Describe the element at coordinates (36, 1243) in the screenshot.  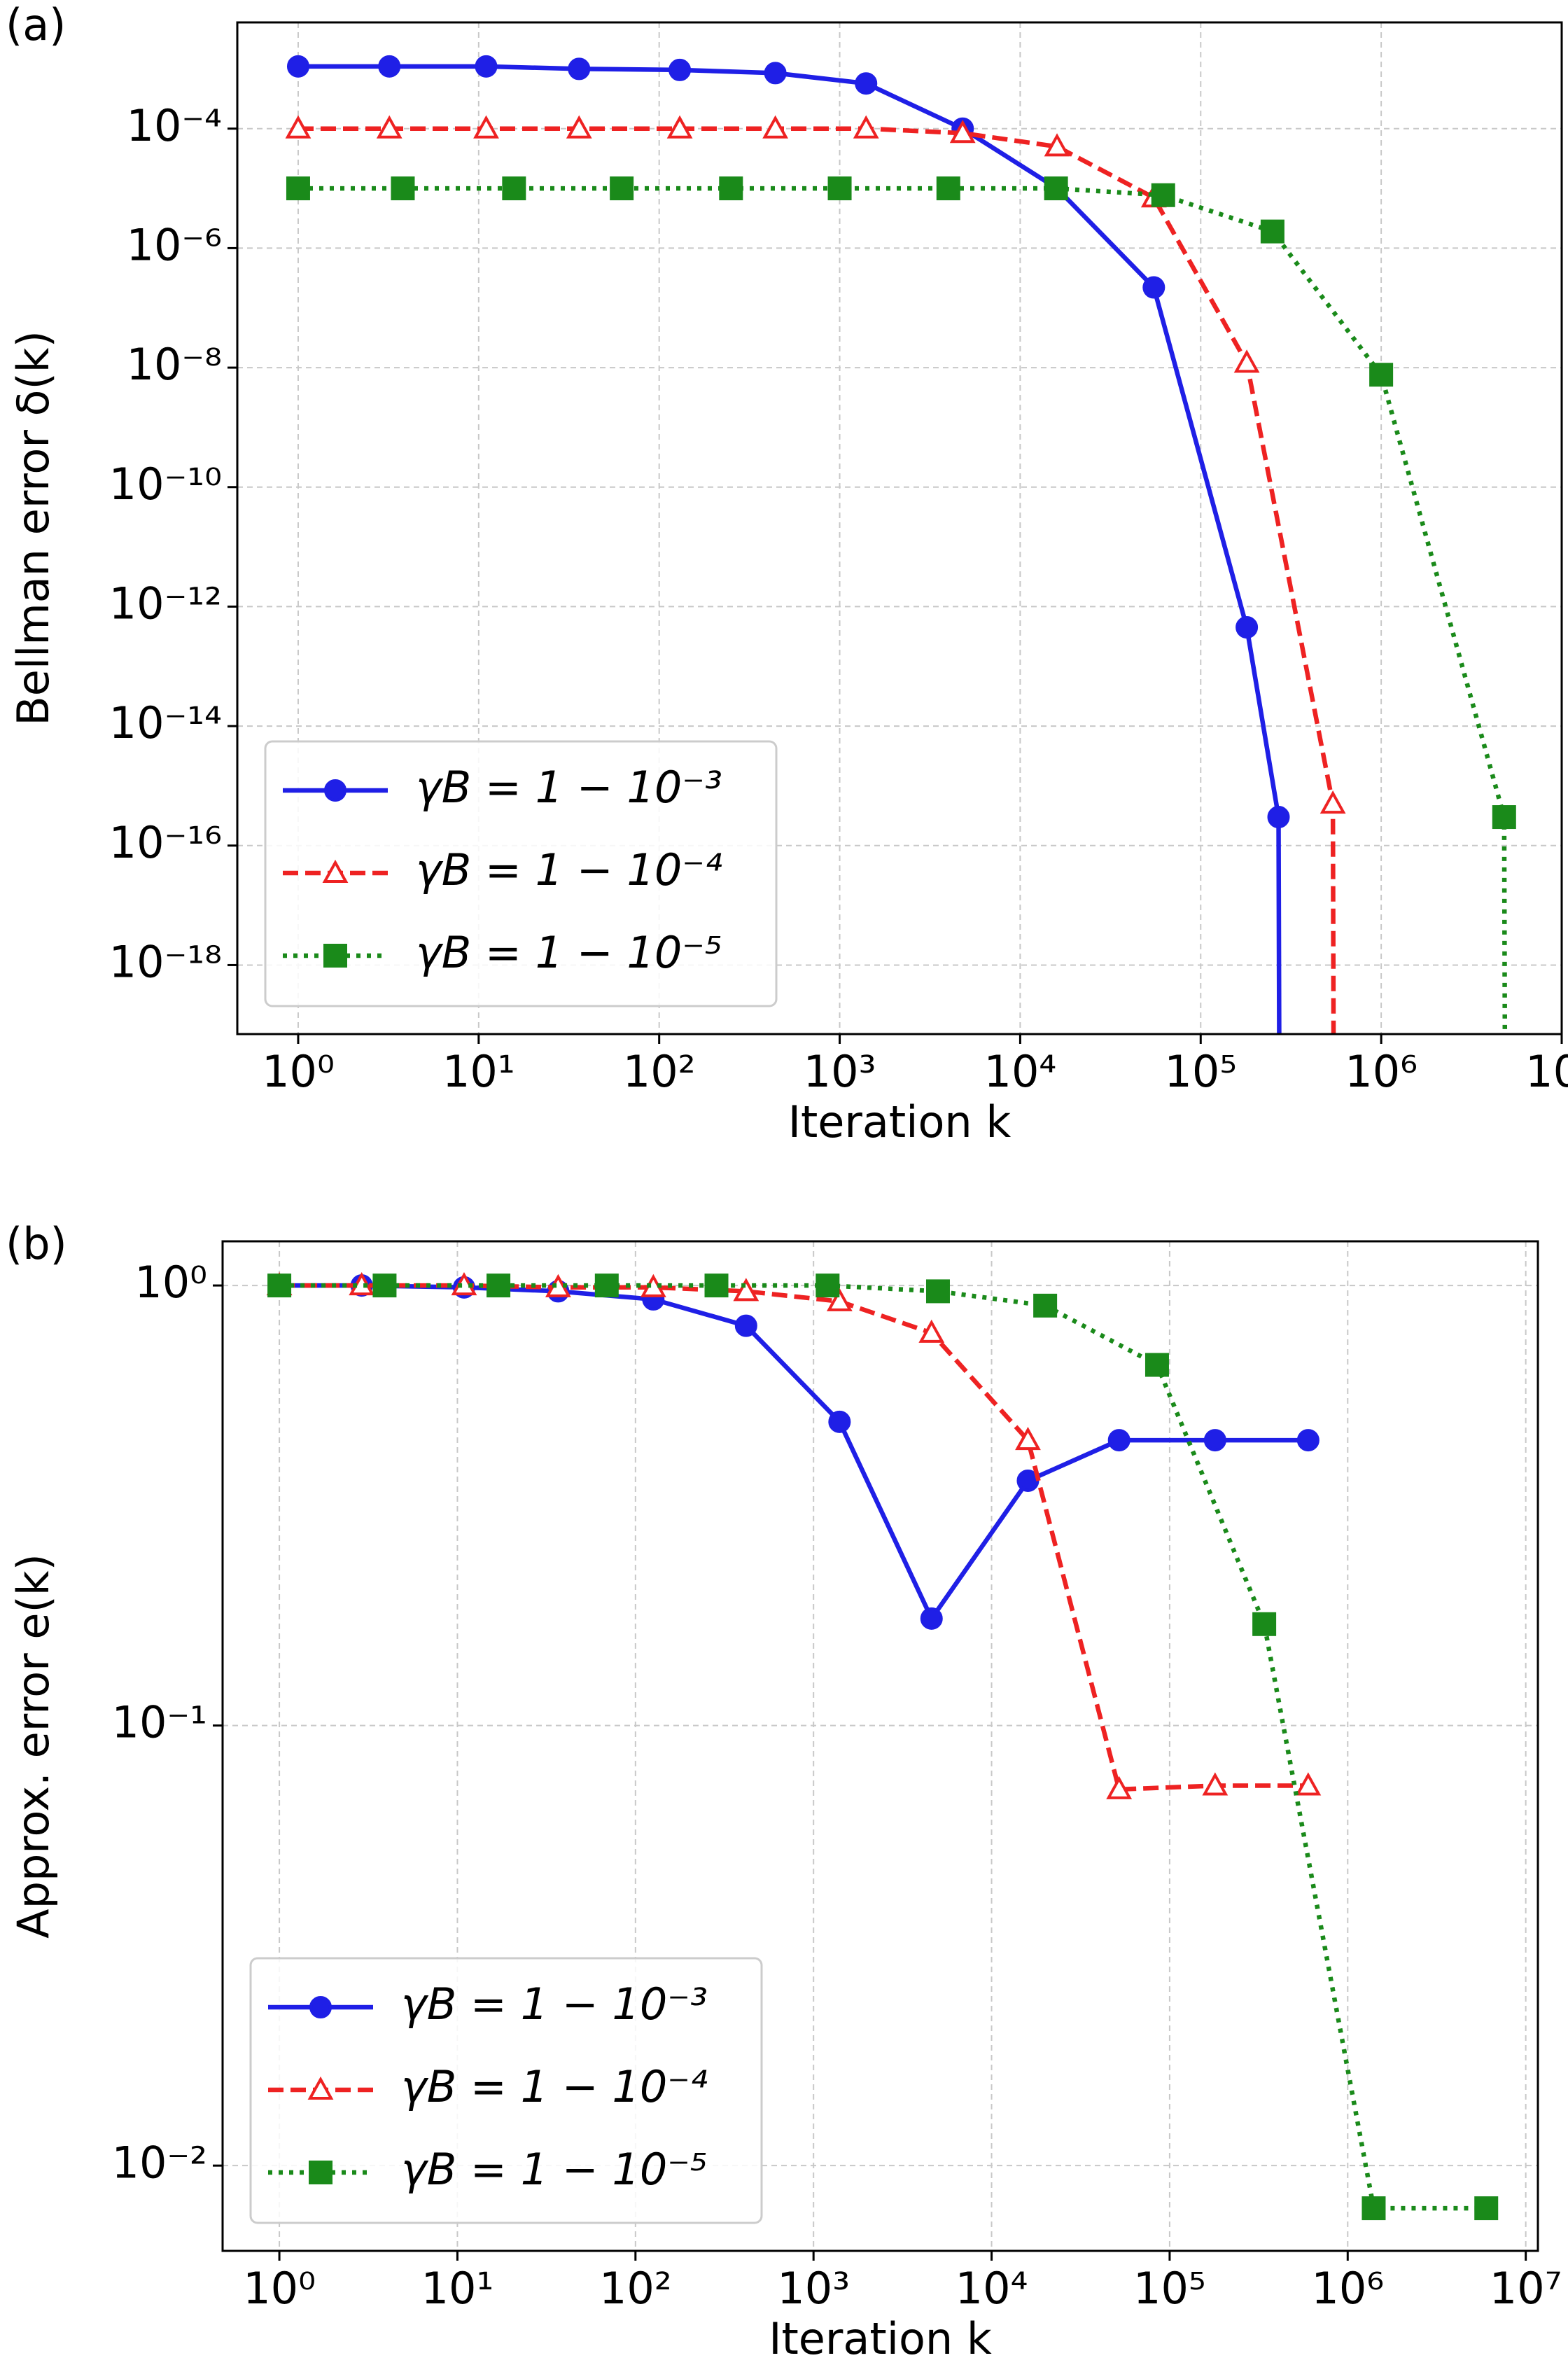
I see `panel-label: (b)` at that location.